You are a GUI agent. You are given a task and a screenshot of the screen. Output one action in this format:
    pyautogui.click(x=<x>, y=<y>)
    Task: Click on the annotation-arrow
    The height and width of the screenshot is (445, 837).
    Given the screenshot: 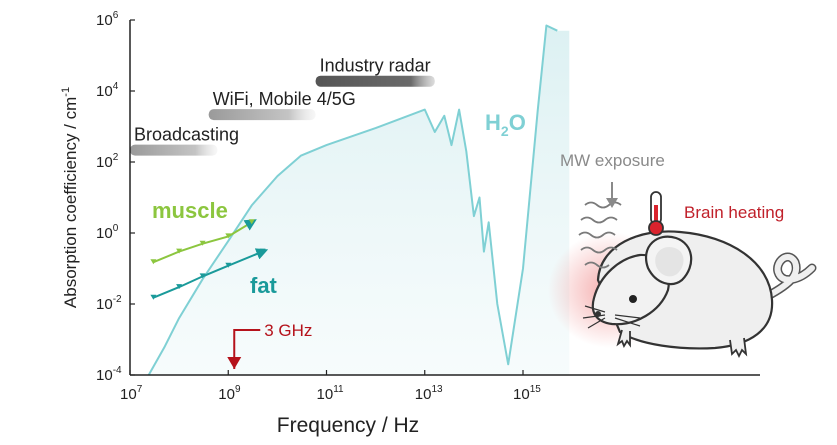 What is the action you would take?
    pyautogui.click(x=234, y=363)
    